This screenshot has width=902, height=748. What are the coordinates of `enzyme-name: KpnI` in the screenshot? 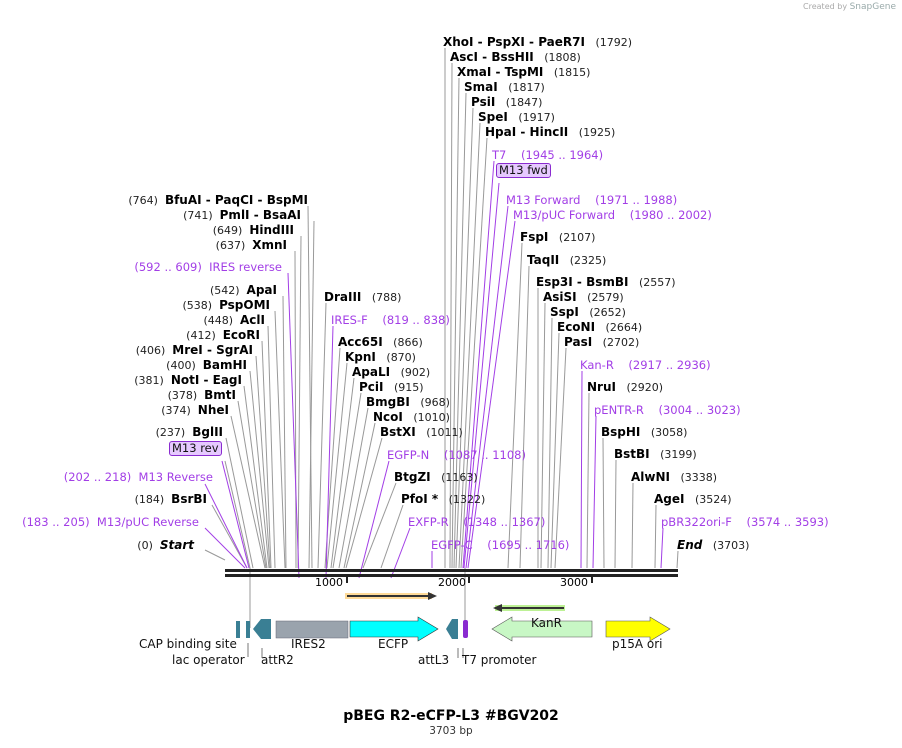 It's located at (360, 357).